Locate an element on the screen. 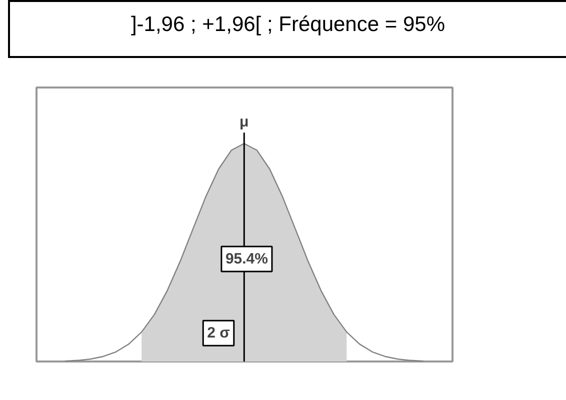 The image size is (566, 400). annotation: 95.4% is located at coordinates (246, 259).